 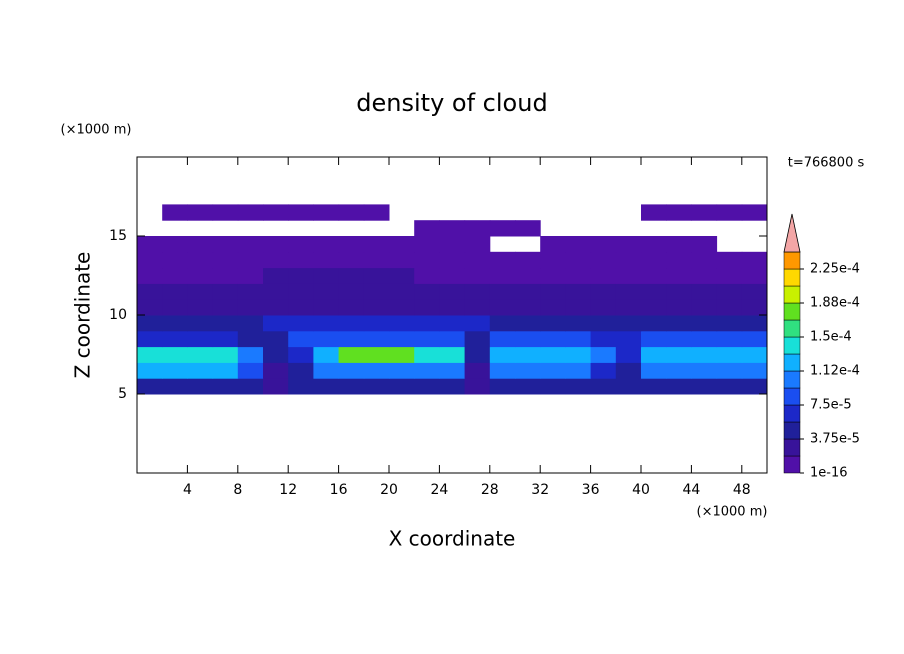 I want to click on x-tick-label: 44, so click(x=691, y=490).